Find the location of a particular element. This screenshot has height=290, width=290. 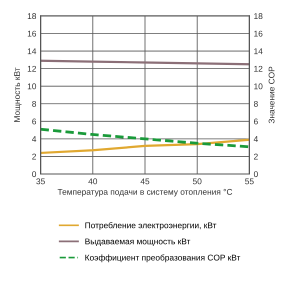

legend-label: Потребление электроэнергии, кВт is located at coordinates (150, 226).